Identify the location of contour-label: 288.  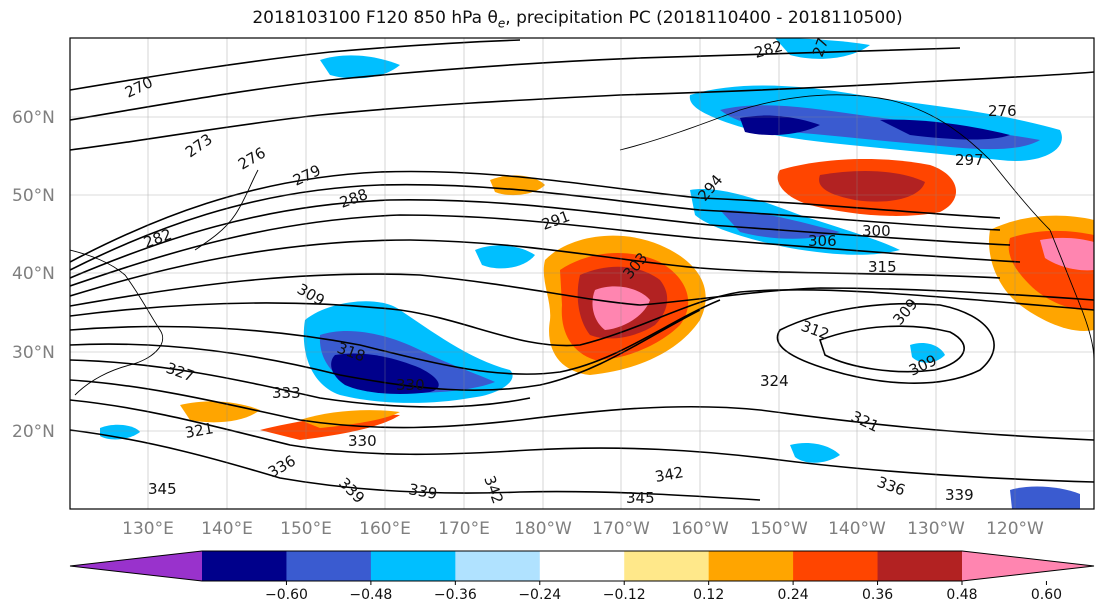
(353, 198).